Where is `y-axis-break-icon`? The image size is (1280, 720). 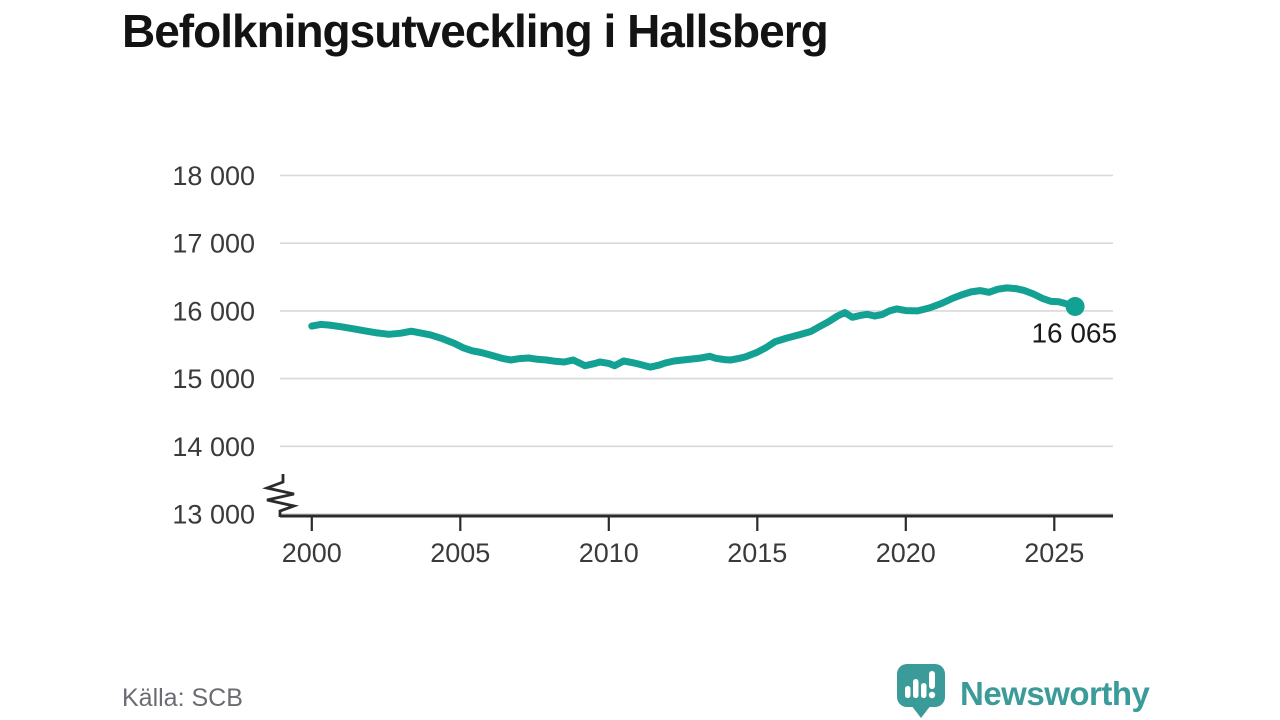
y-axis-break-icon is located at coordinates (281, 495).